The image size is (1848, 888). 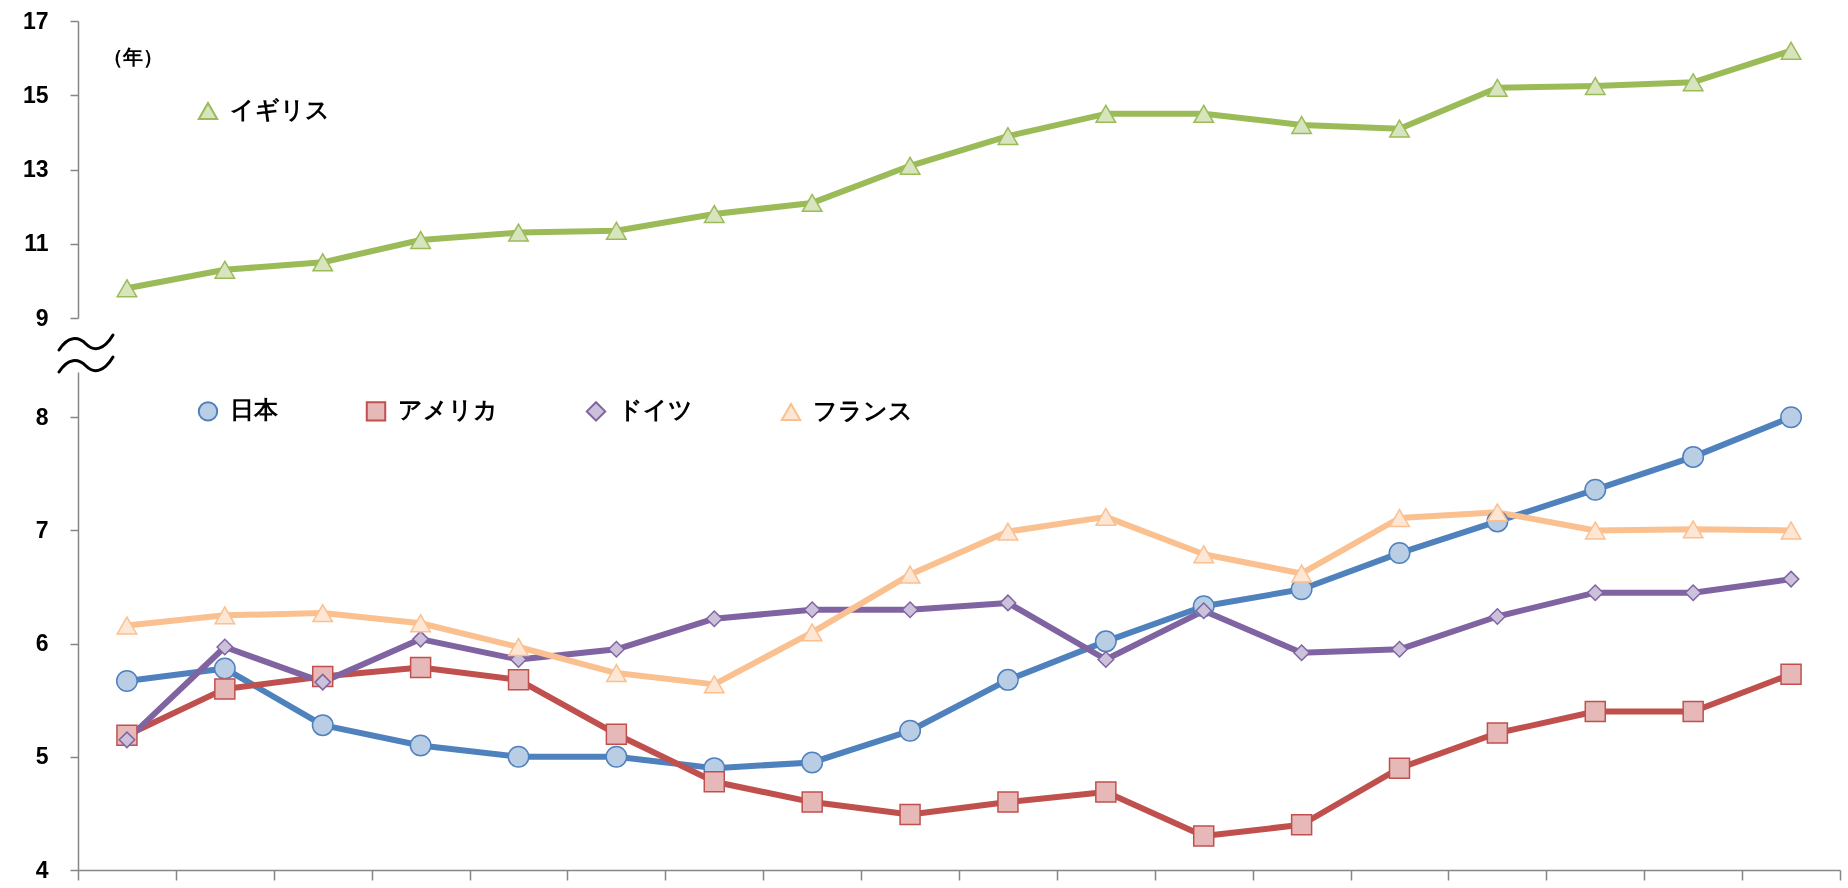 What do you see at coordinates (132, 56) in the screenshot?
I see `y-axis-title: （年）` at bounding box center [132, 56].